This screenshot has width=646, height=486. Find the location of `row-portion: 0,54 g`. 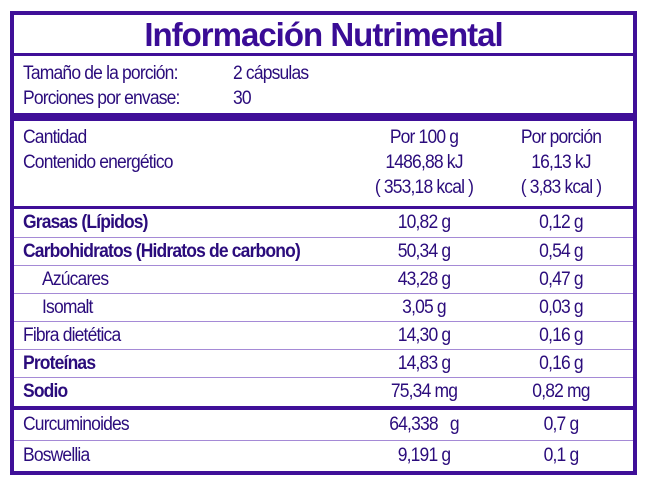

row-portion: 0,54 g is located at coordinates (561, 251).